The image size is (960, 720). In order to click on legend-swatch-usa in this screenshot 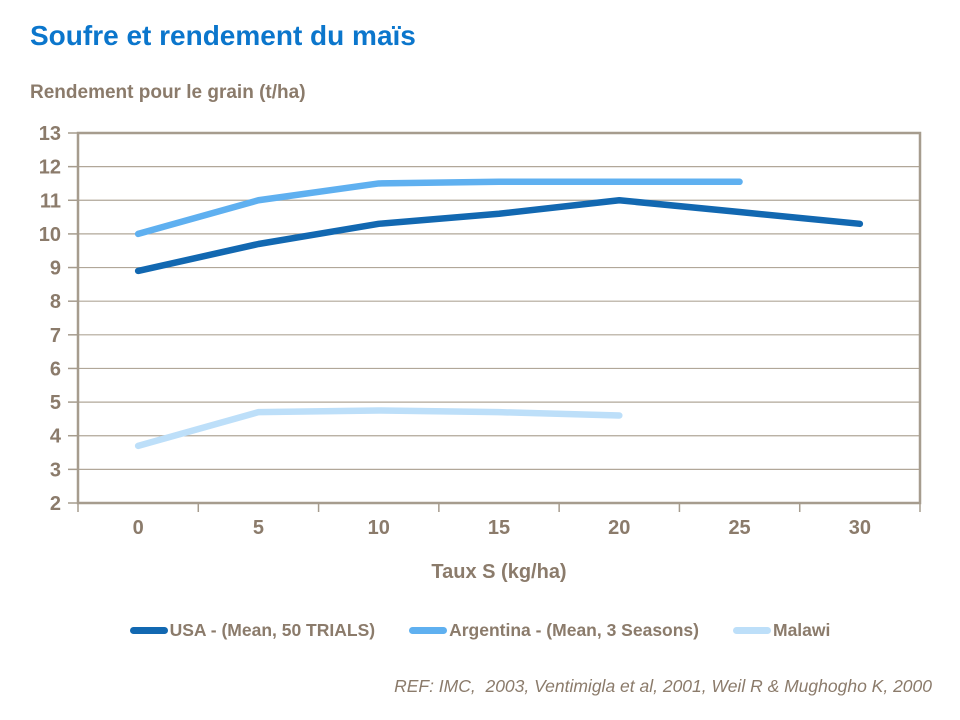, I will do `click(148, 630)`.